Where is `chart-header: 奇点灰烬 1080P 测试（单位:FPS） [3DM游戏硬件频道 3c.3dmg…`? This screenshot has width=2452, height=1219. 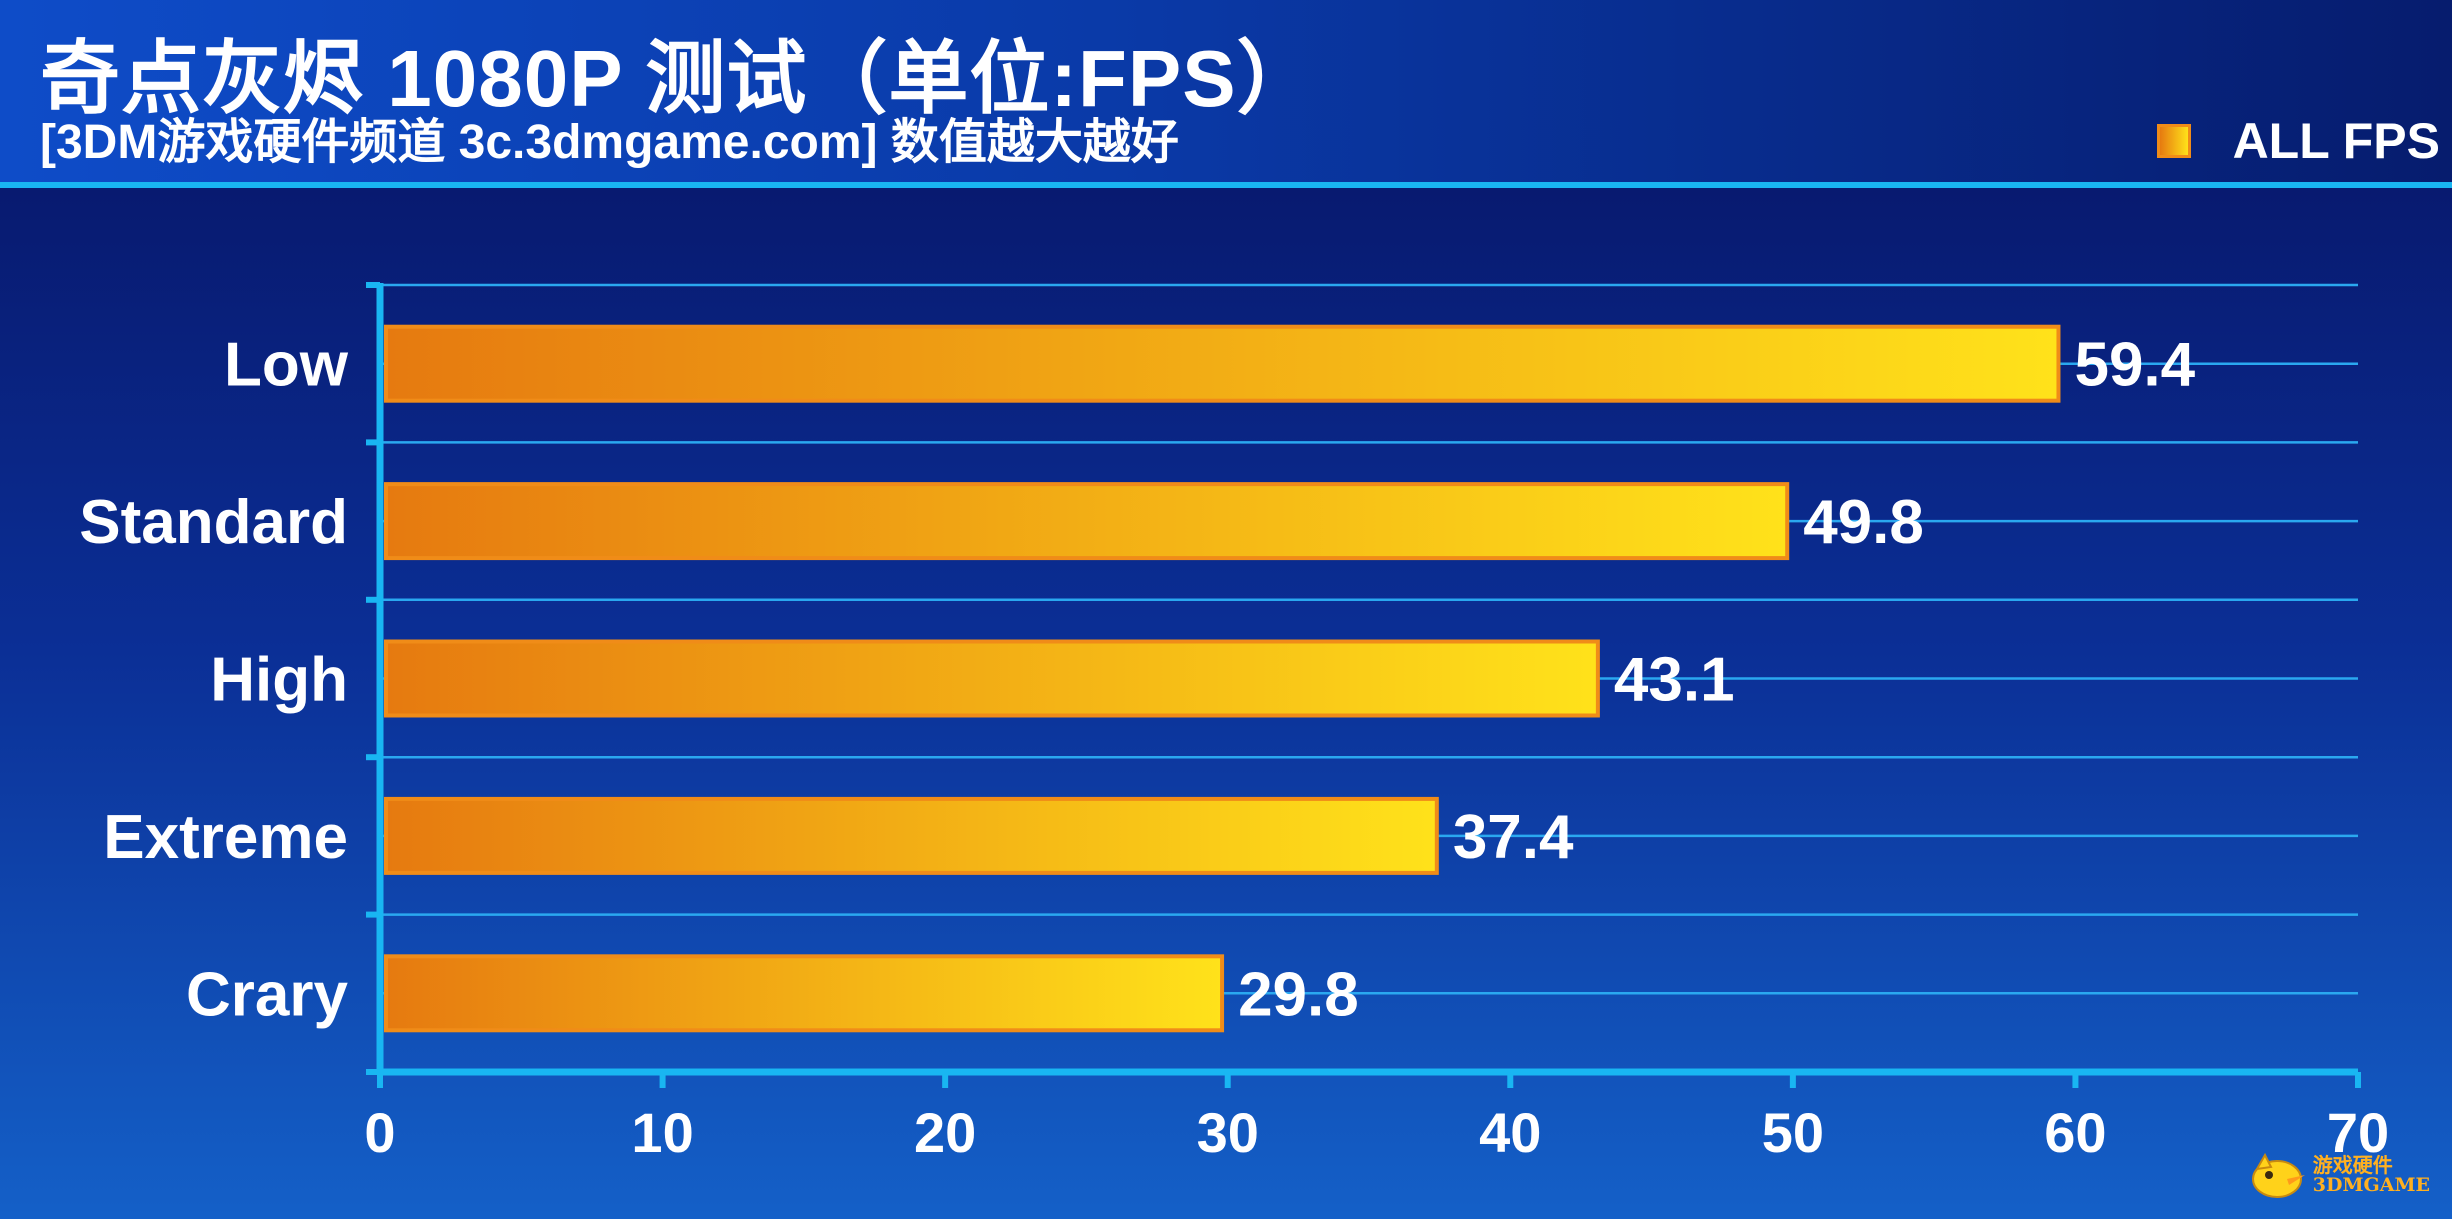 chart-header: 奇点灰烬 1080P 测试（单位:FPS） [3DM游戏硬件频道 3c.3dmg… is located at coordinates (1226, 91).